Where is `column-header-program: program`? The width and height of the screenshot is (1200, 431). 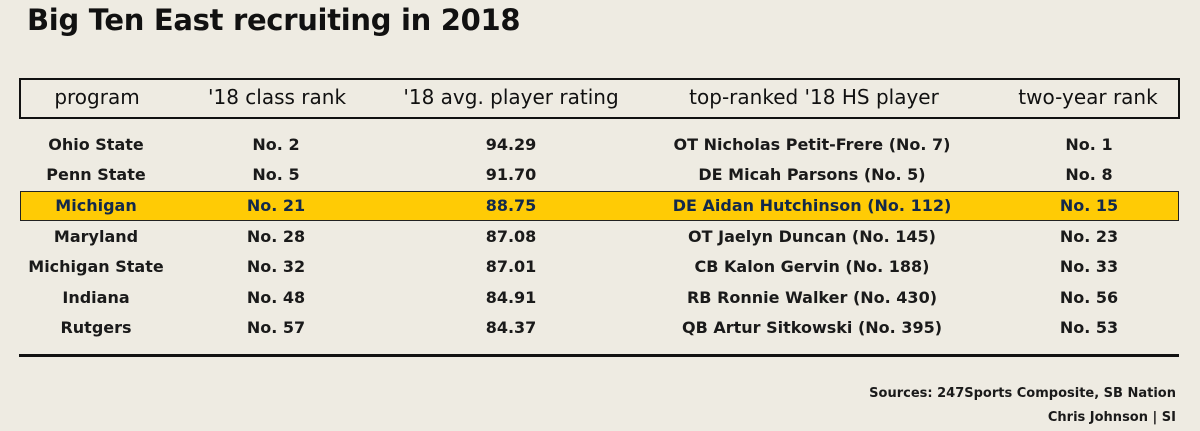
column-header-program: program is located at coordinates (97, 97).